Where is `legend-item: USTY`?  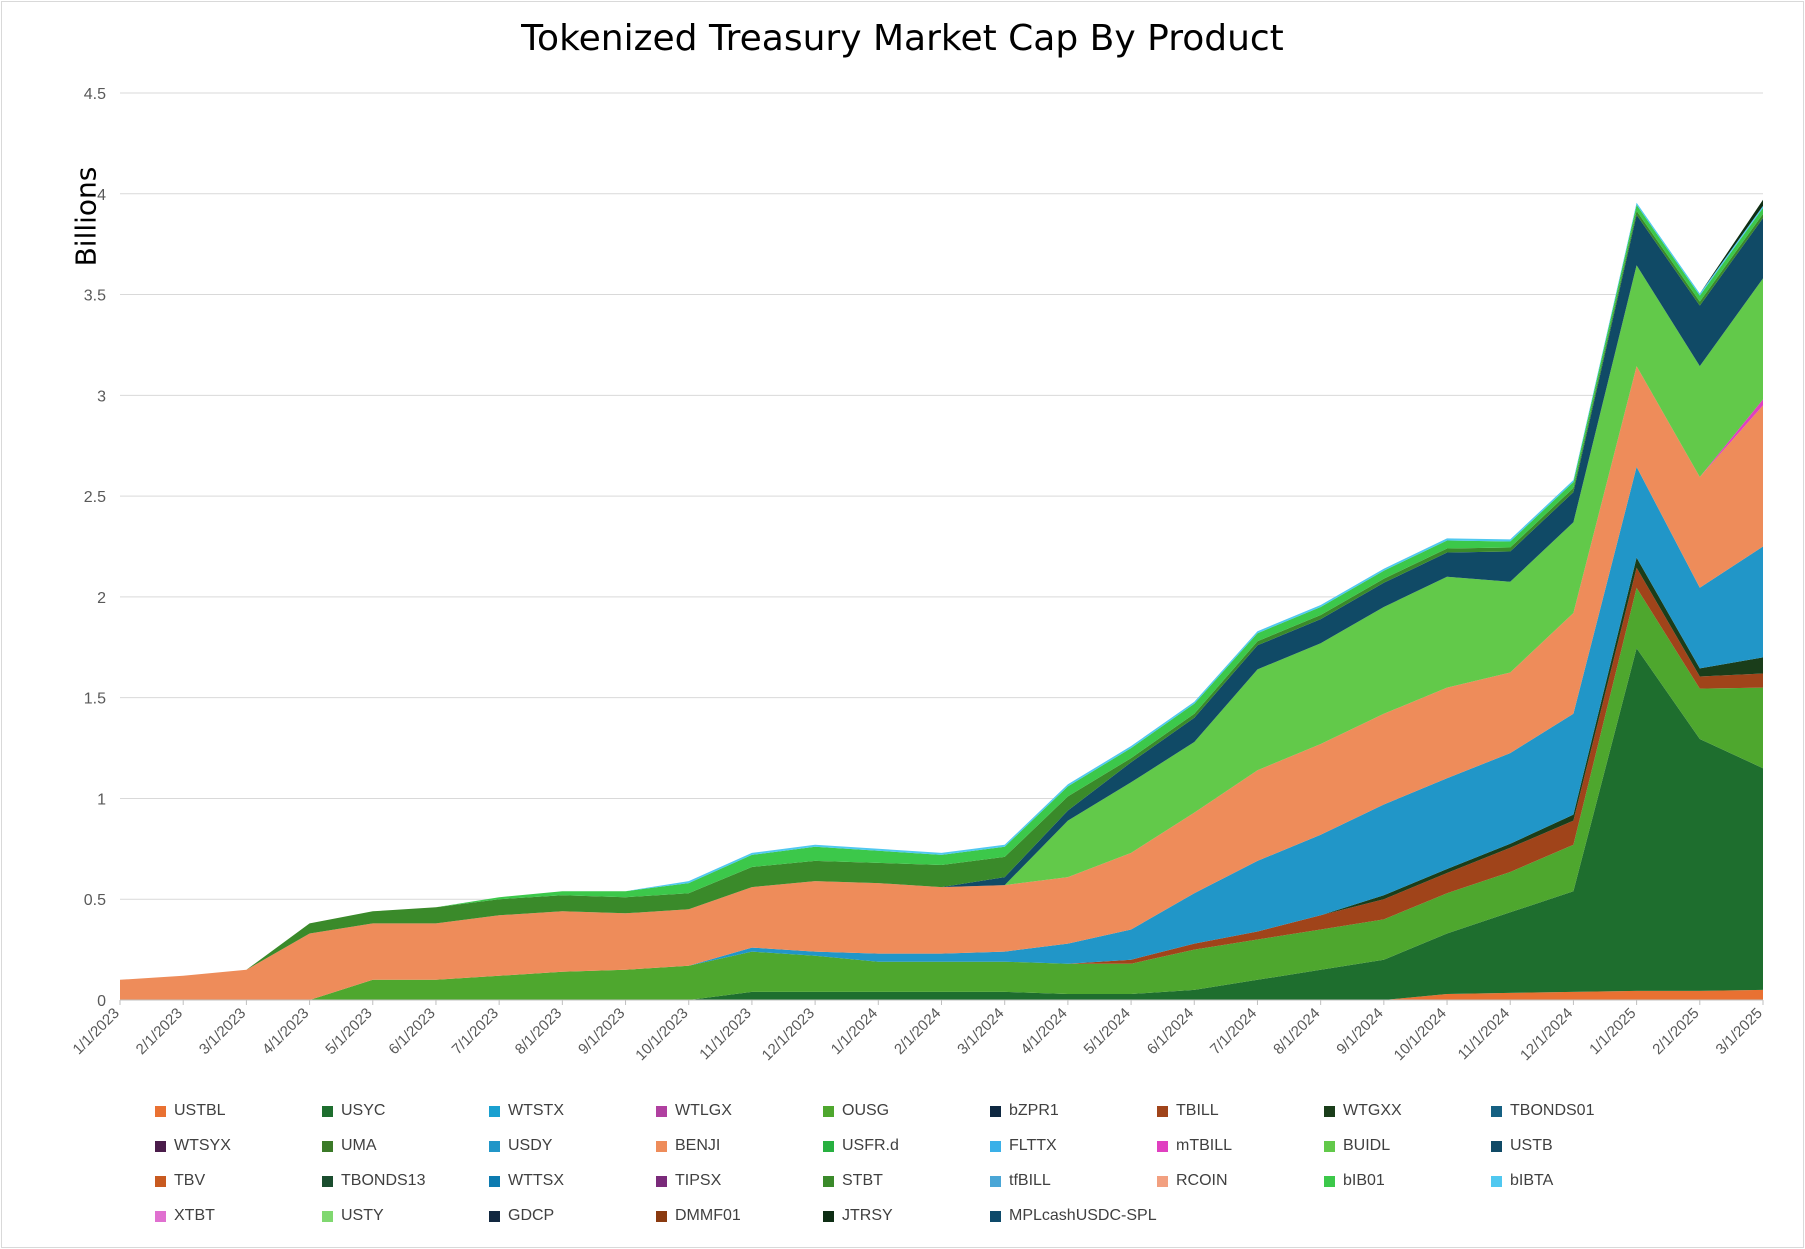 legend-item: USTY is located at coordinates (353, 1216).